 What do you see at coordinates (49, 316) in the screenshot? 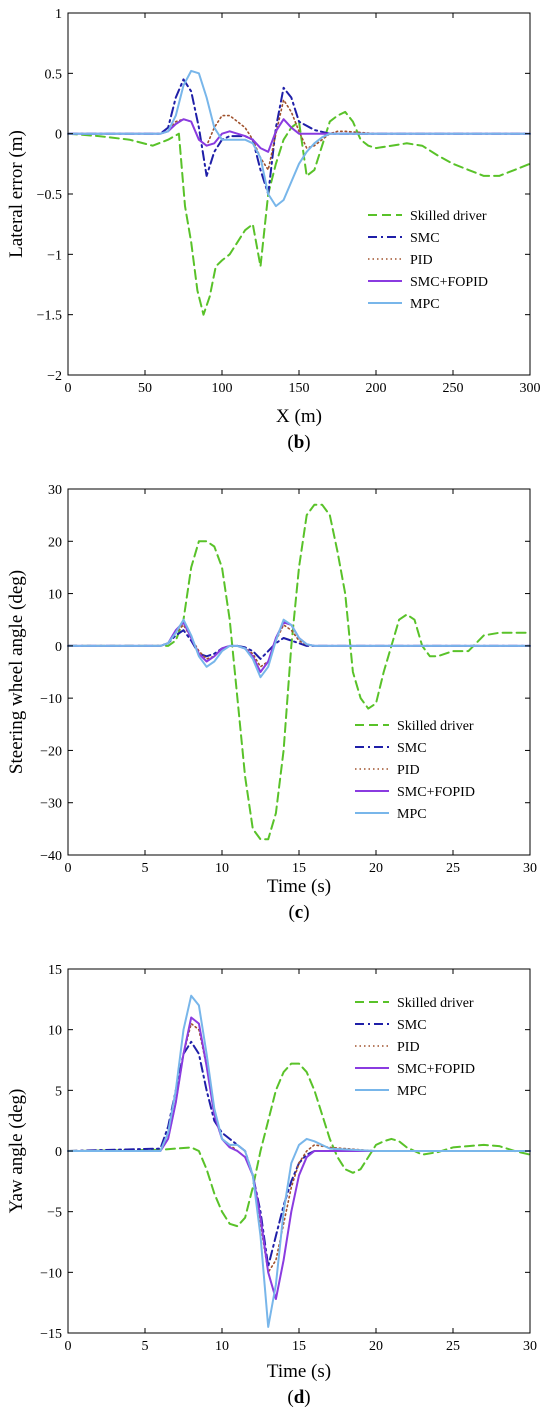
I see `y-tick-label: −1.5` at bounding box center [49, 316].